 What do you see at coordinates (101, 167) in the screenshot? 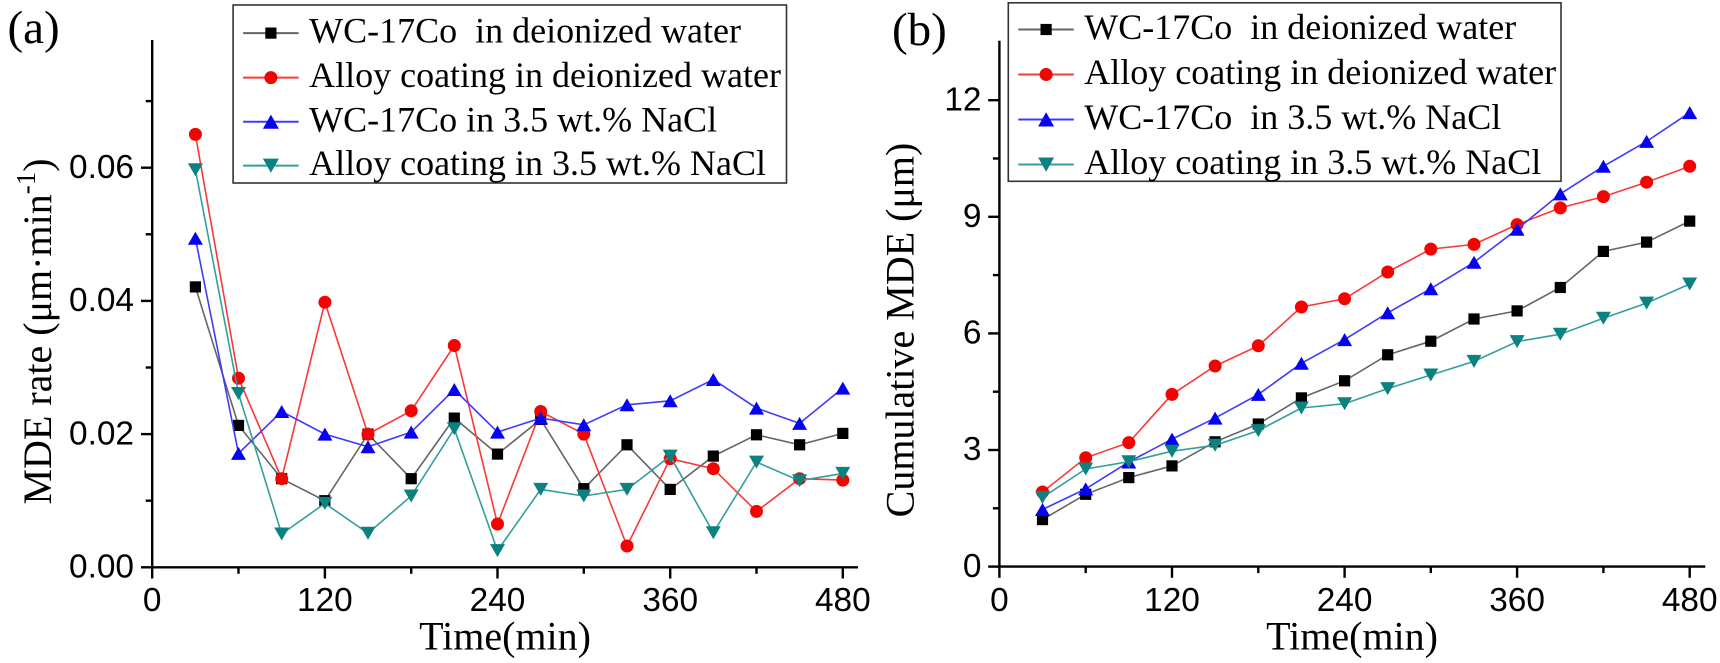
I see `svg-text: 0.06` at bounding box center [101, 167].